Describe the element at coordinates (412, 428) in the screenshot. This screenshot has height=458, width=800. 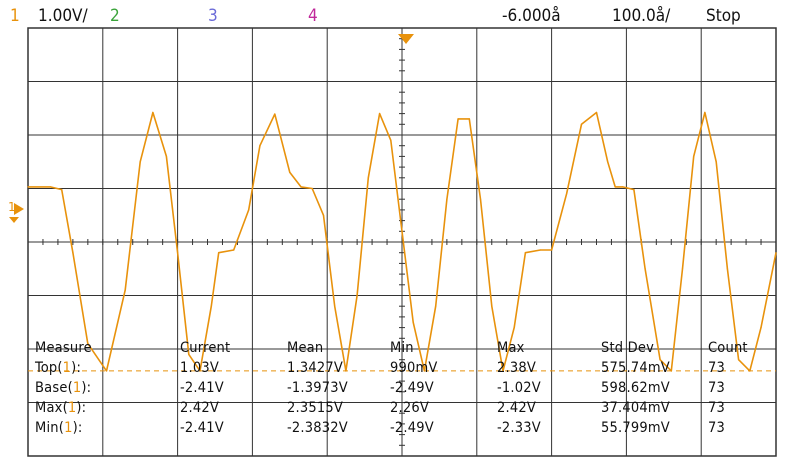
I see `row-min-min: -2.49V` at that location.